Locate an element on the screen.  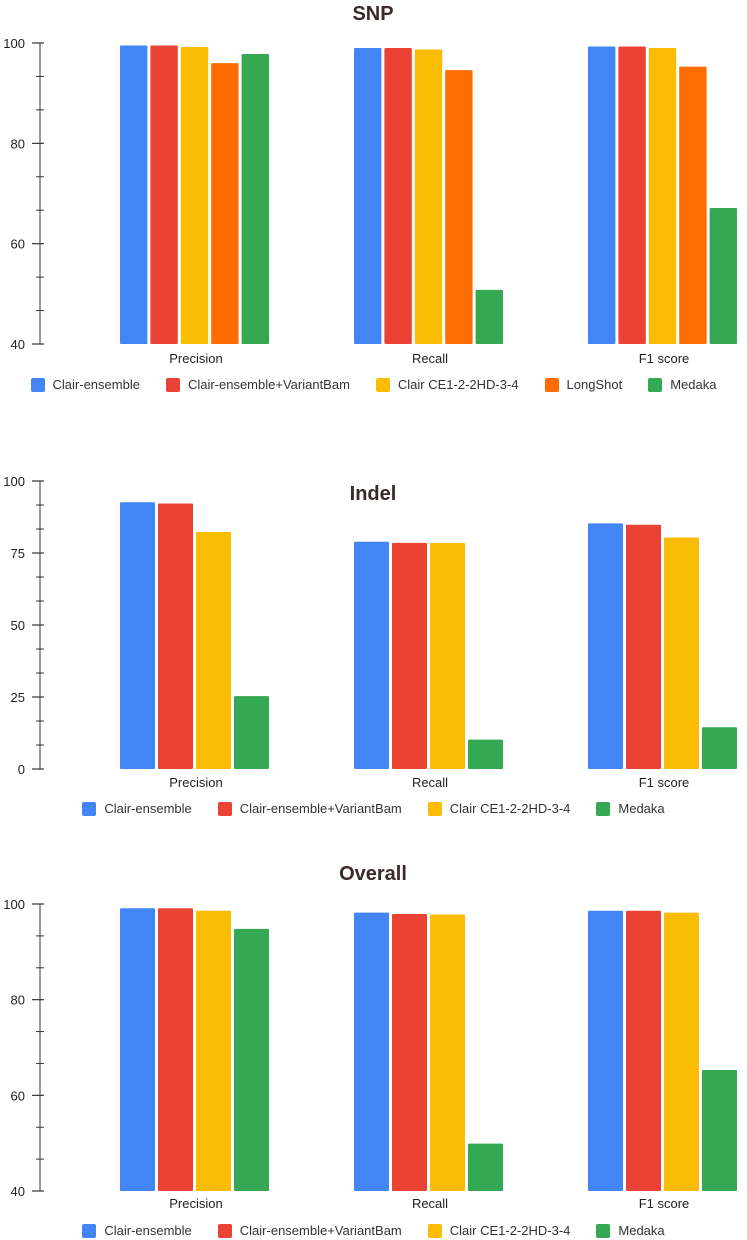
chart-title: Overall is located at coordinates (373, 874).